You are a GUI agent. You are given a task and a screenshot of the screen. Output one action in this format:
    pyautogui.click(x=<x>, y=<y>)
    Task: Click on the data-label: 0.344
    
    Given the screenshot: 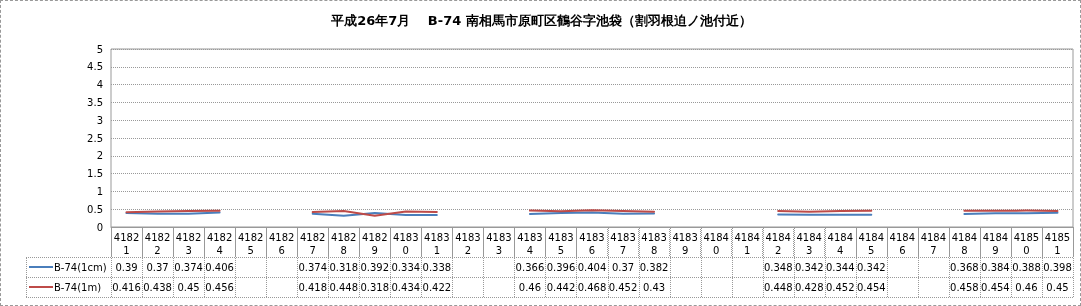 What is the action you would take?
    pyautogui.click(x=840, y=267)
    